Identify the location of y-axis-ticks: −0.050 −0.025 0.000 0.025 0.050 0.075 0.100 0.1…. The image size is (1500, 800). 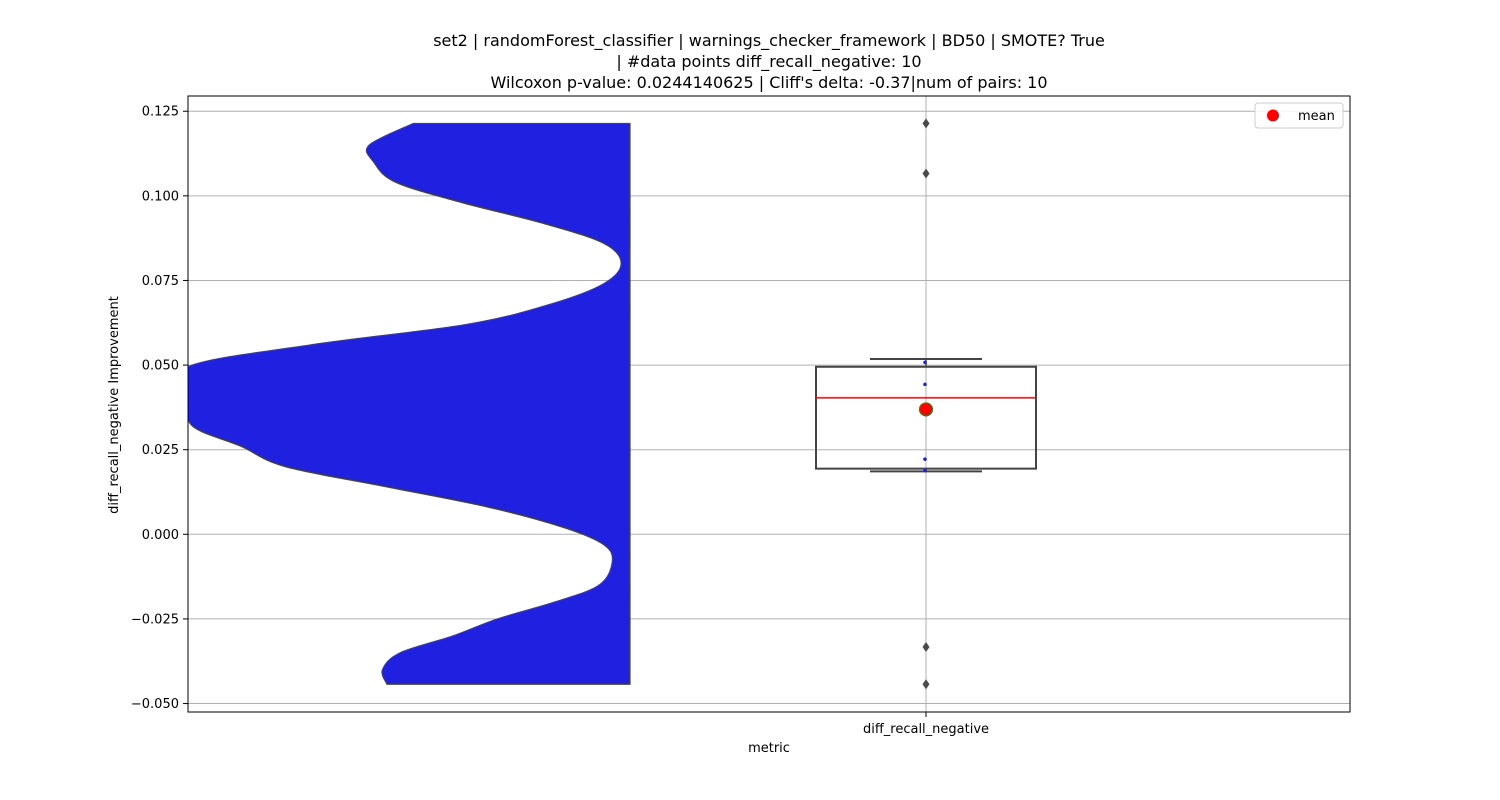
(159, 408).